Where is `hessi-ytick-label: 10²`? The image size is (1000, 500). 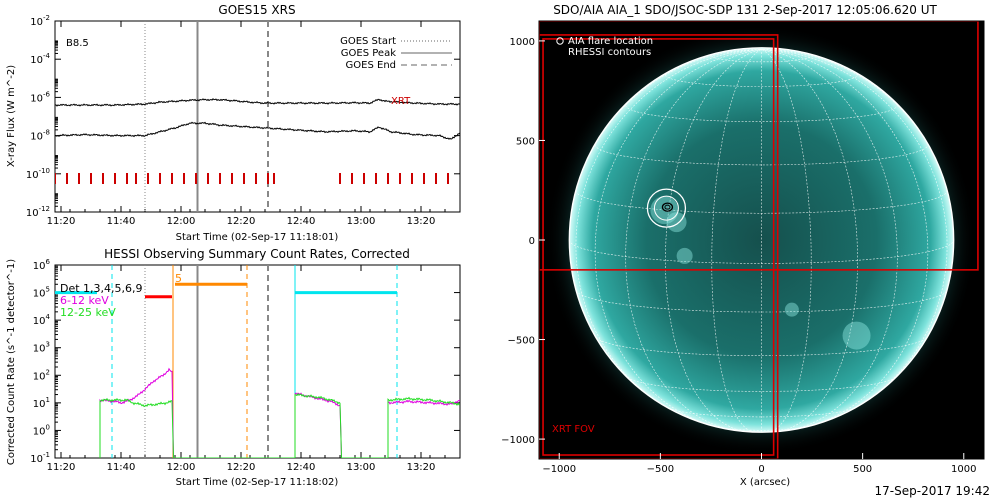 hessi-ytick-label: 10² is located at coordinates (41, 375).